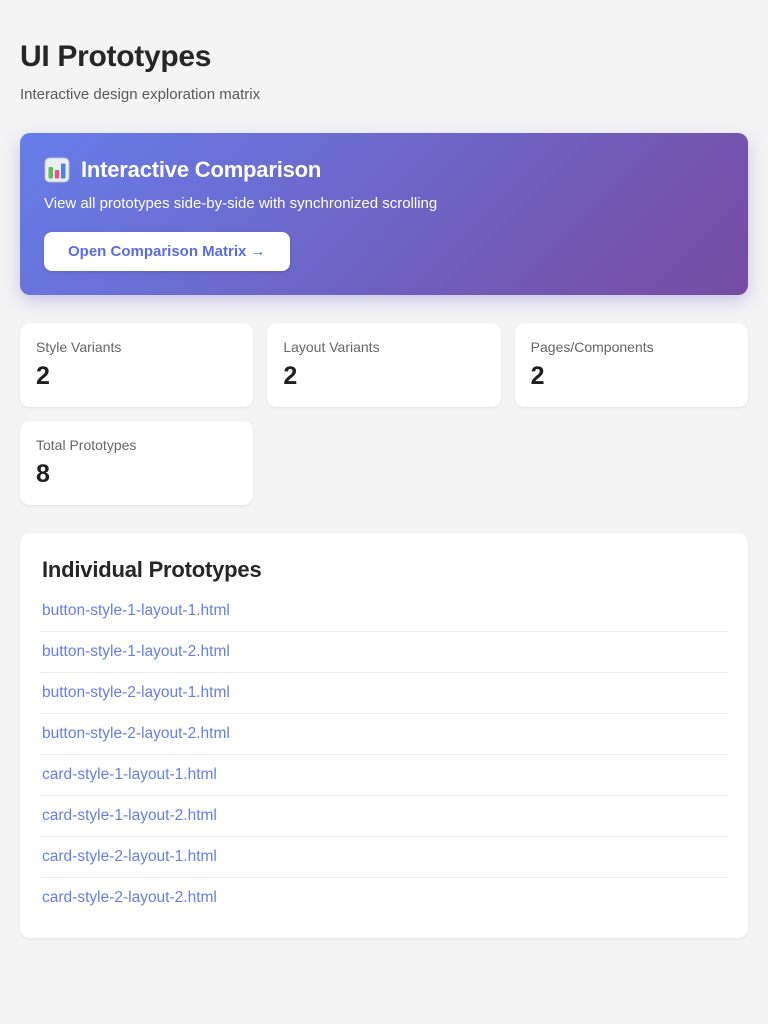 Image resolution: width=768 pixels, height=1024 pixels. I want to click on open-comparison-matrix-button: Open Comparison Matrix →, so click(167, 251).